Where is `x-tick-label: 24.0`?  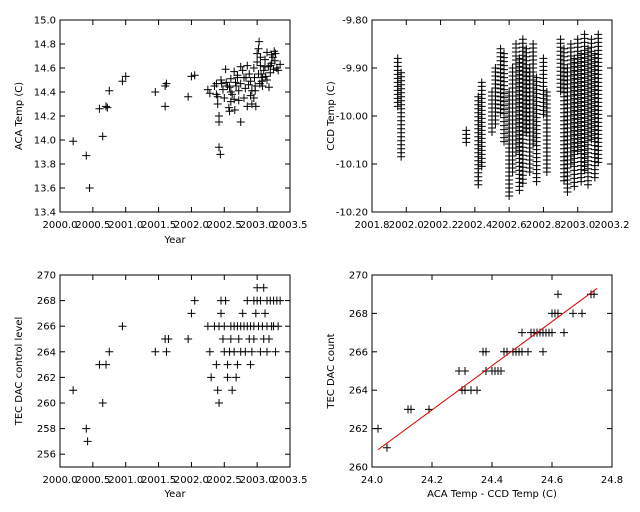
x-tick-label: 24.0 is located at coordinates (372, 480).